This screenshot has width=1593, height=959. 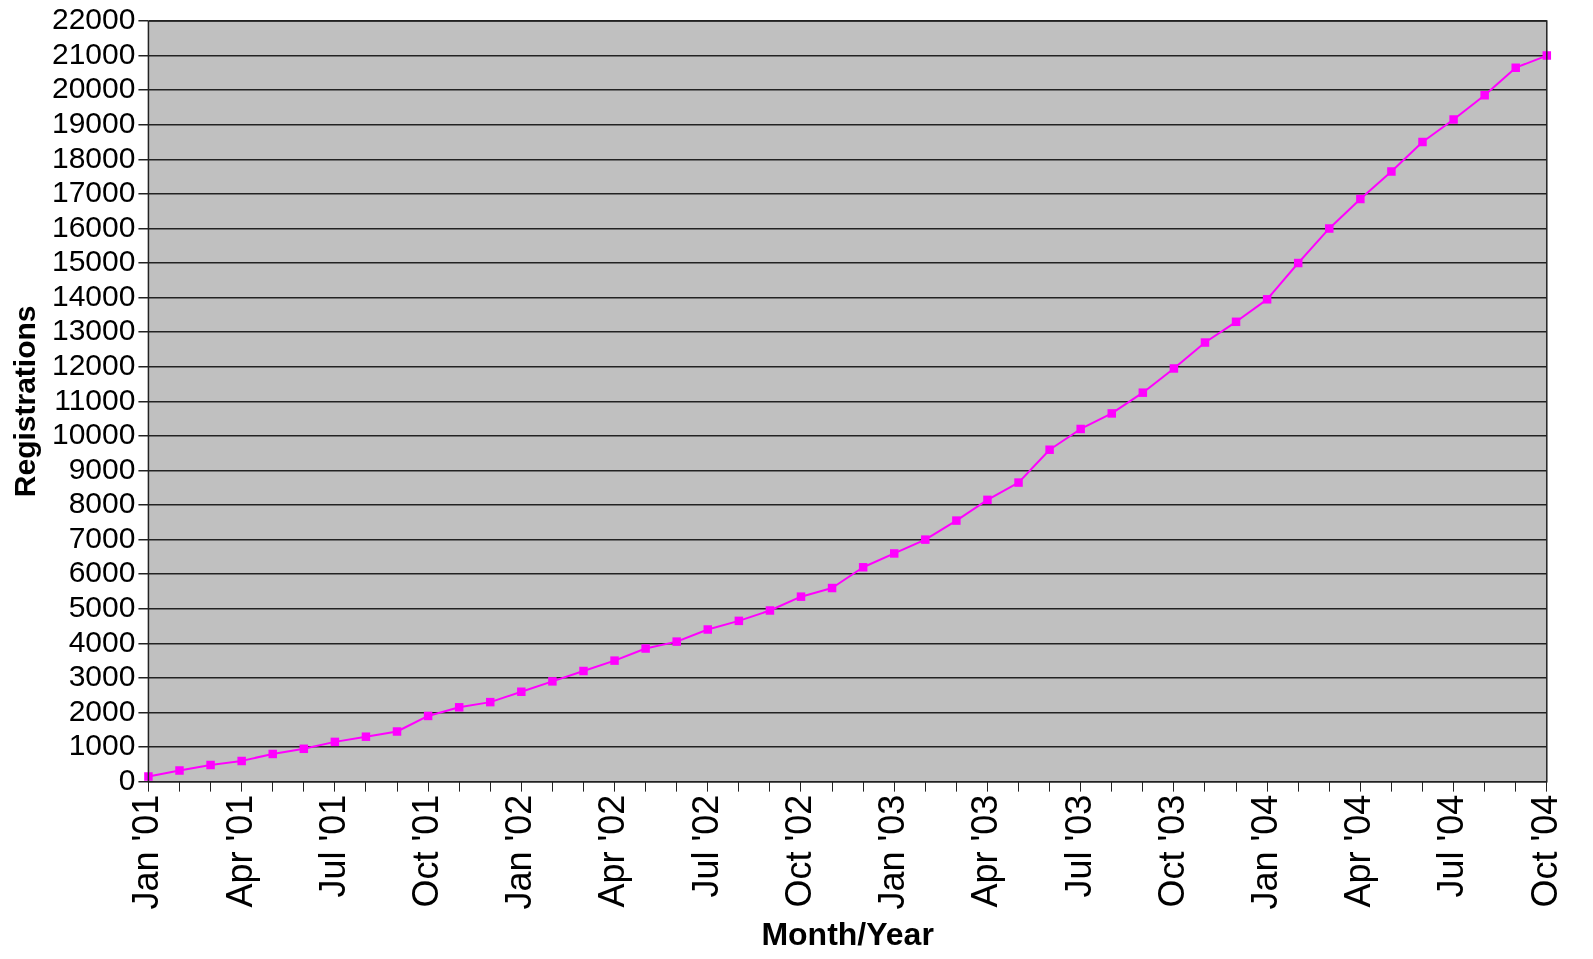 I want to click on y-tick-label: 18000, so click(x=93, y=157).